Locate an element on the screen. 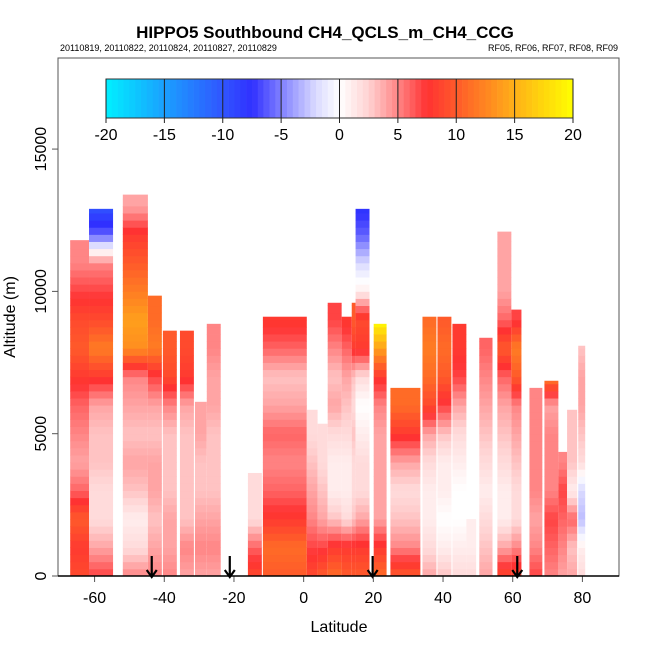  colorbar-tick-label: 15 is located at coordinates (515, 135).